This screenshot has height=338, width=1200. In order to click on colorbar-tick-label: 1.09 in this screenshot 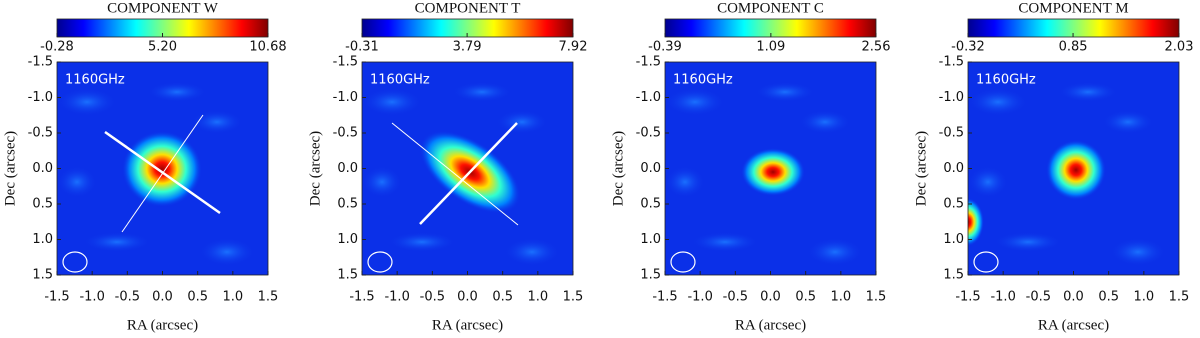, I will do `click(770, 47)`.